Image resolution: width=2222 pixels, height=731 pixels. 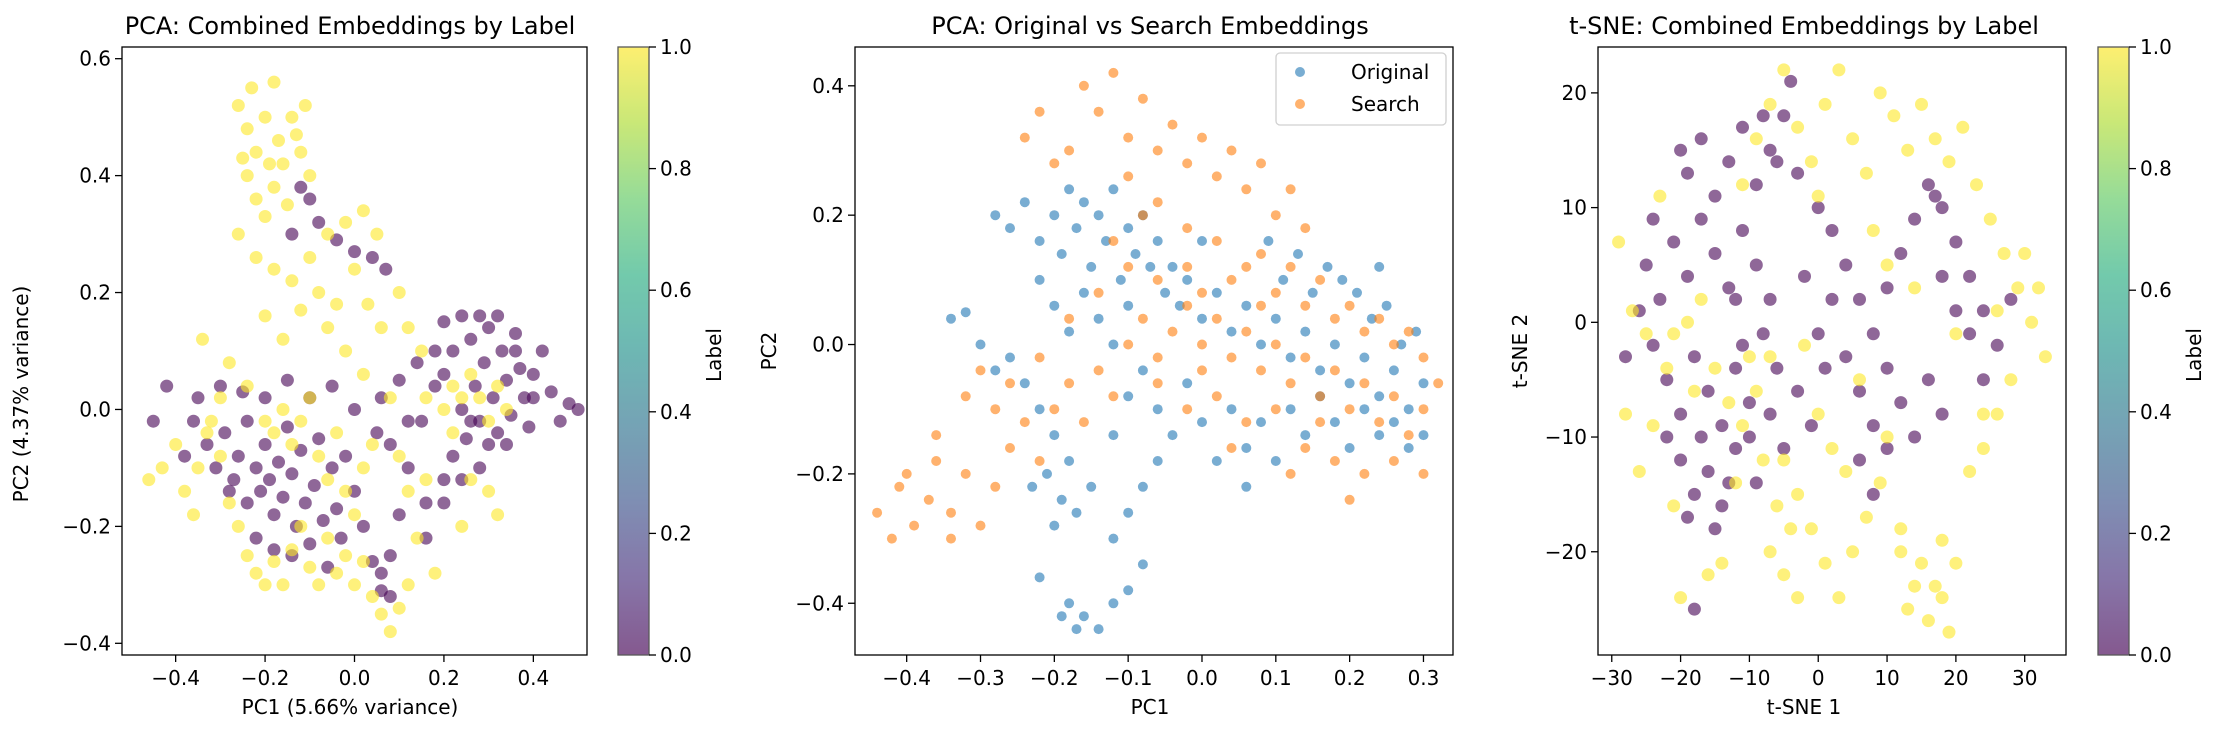 I want to click on x-axis-label: PC1 (5.66% variance), so click(x=350, y=707).